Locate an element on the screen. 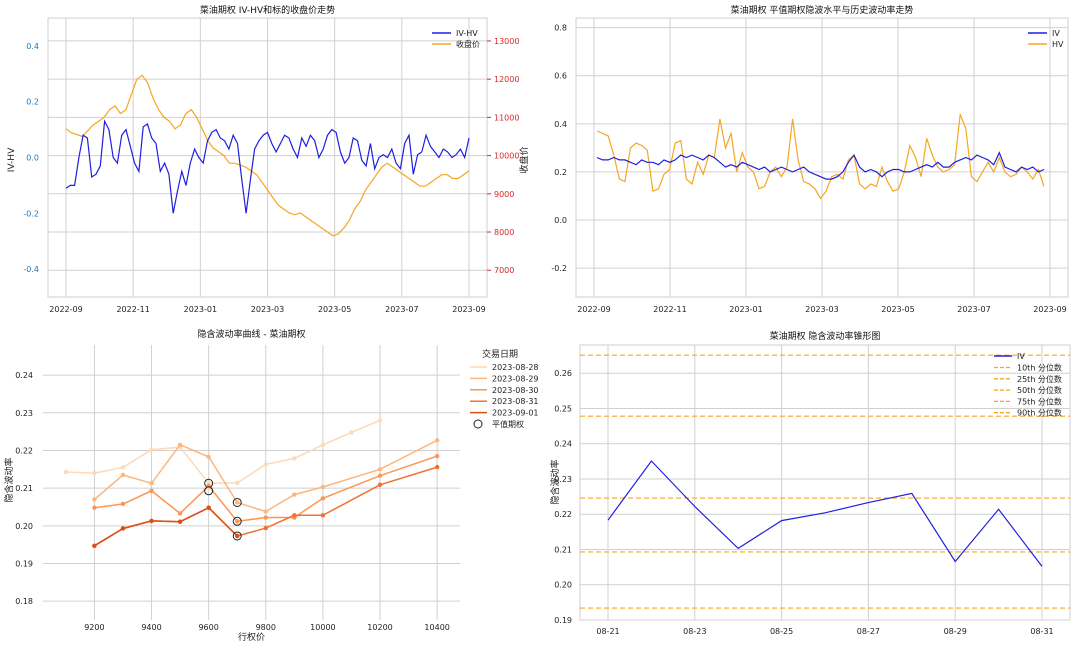 The image size is (1080, 646). chart1-xtick: 2023-07 is located at coordinates (401, 309).